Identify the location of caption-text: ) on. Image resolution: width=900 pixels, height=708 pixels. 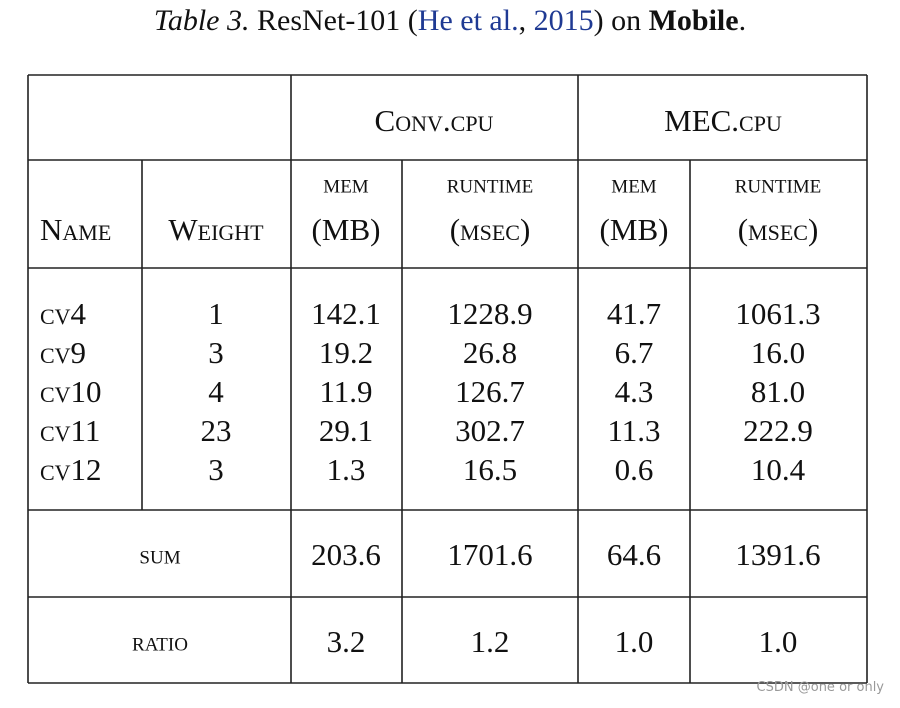
(621, 20).